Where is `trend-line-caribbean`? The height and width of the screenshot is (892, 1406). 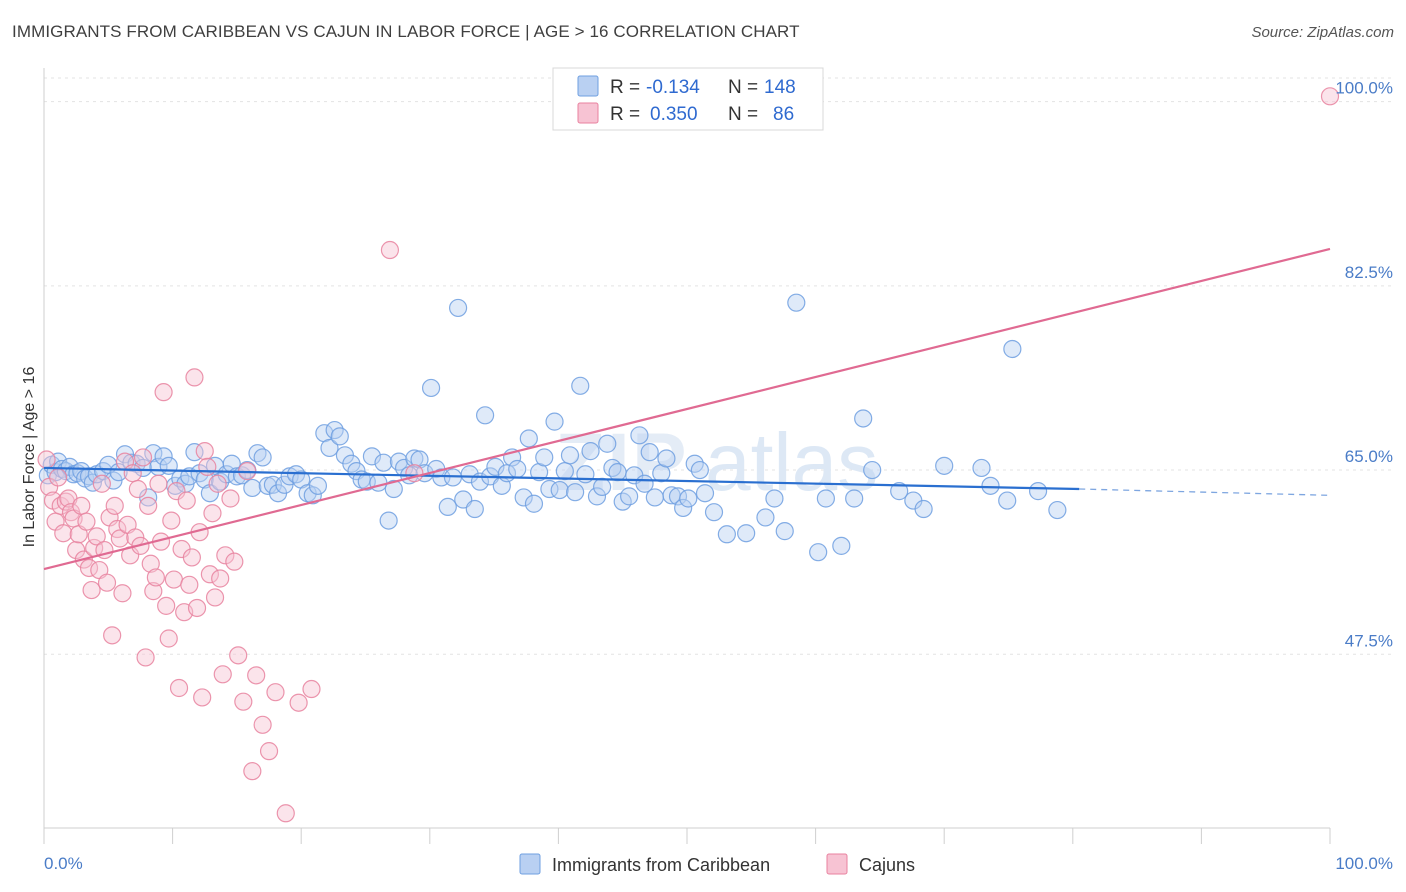
trend-line-caribbean is located at coordinates (561, 478).